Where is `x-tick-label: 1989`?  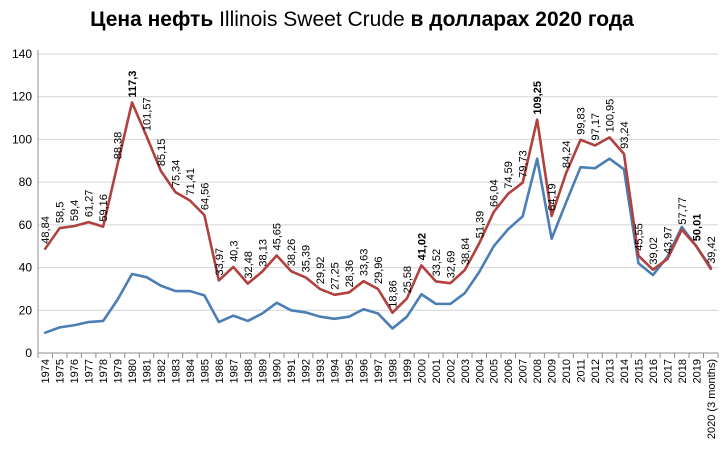
x-tick-label: 1989 is located at coordinates (263, 371).